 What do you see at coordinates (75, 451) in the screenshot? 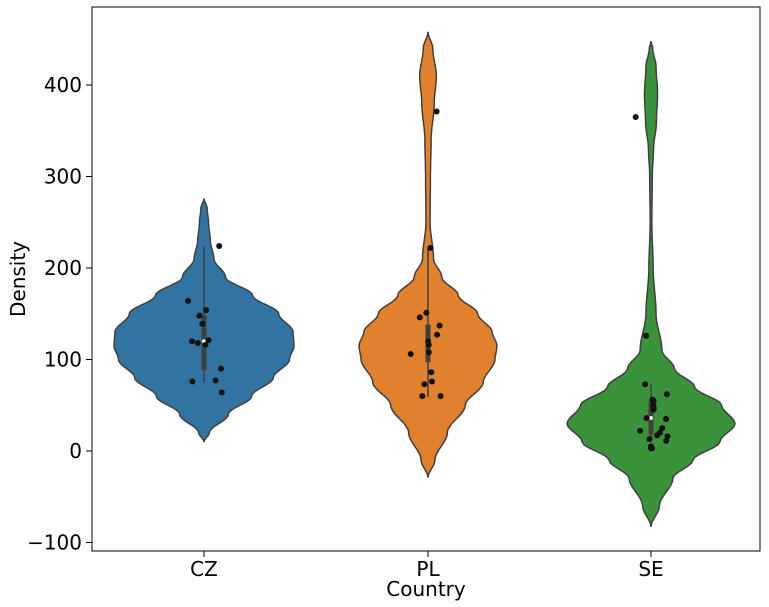
I see `y-tick-label: 0` at bounding box center [75, 451].